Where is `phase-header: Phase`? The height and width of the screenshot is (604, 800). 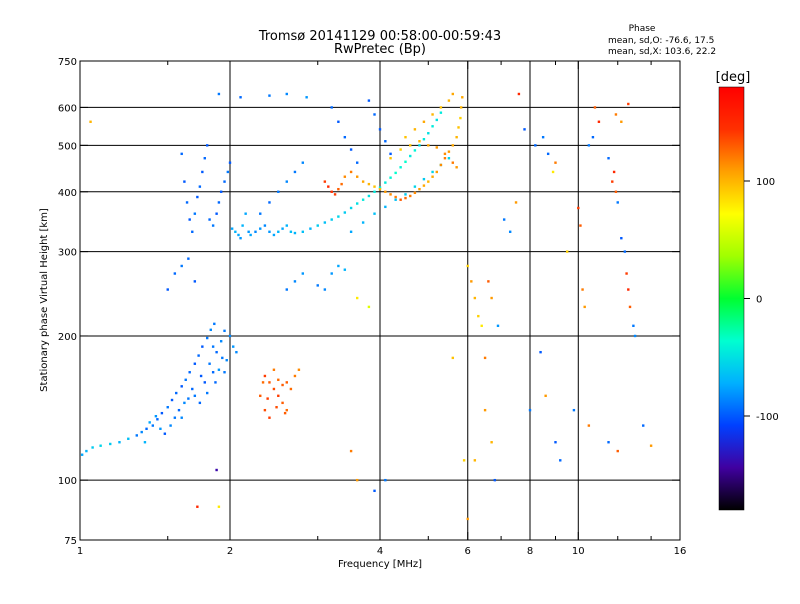
phase-header: Phase is located at coordinates (642, 29).